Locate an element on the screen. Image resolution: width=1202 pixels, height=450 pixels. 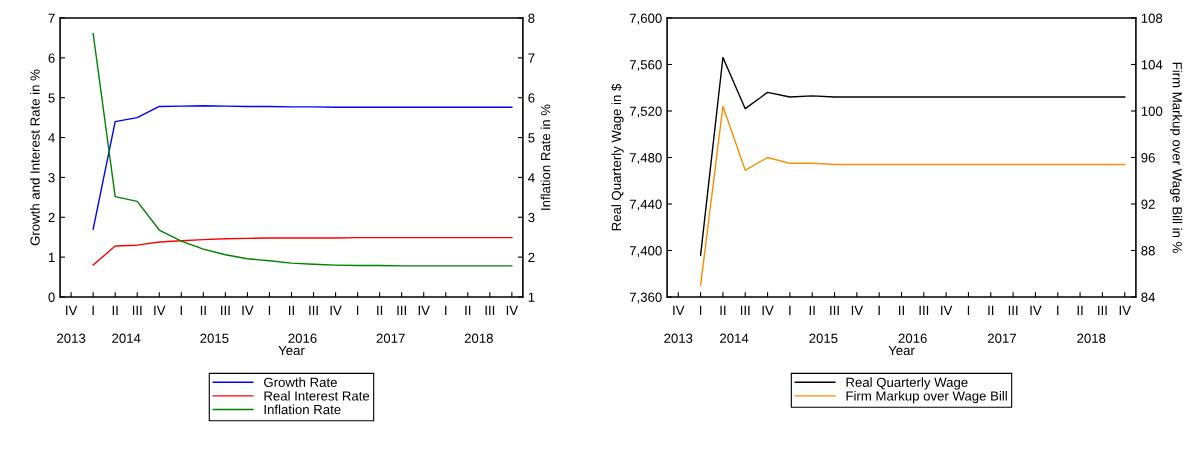
y2-tick-label: 2 is located at coordinates (531, 257).